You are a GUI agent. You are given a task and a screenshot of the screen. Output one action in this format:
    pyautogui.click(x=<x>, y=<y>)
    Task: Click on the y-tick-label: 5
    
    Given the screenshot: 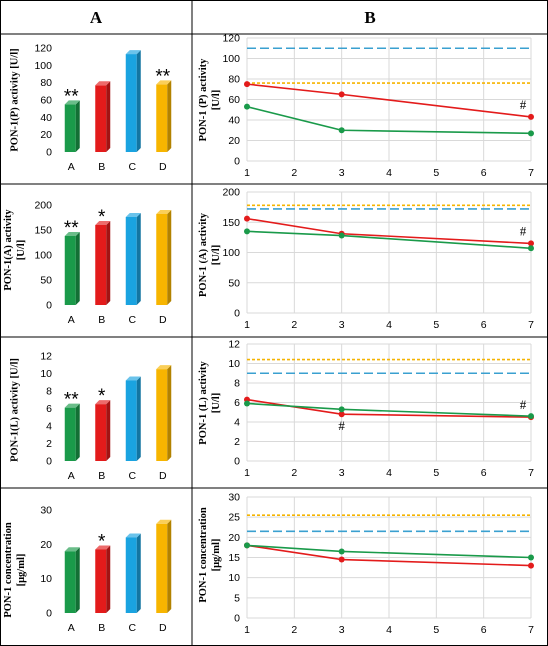 What is the action you would take?
    pyautogui.click(x=237, y=598)
    